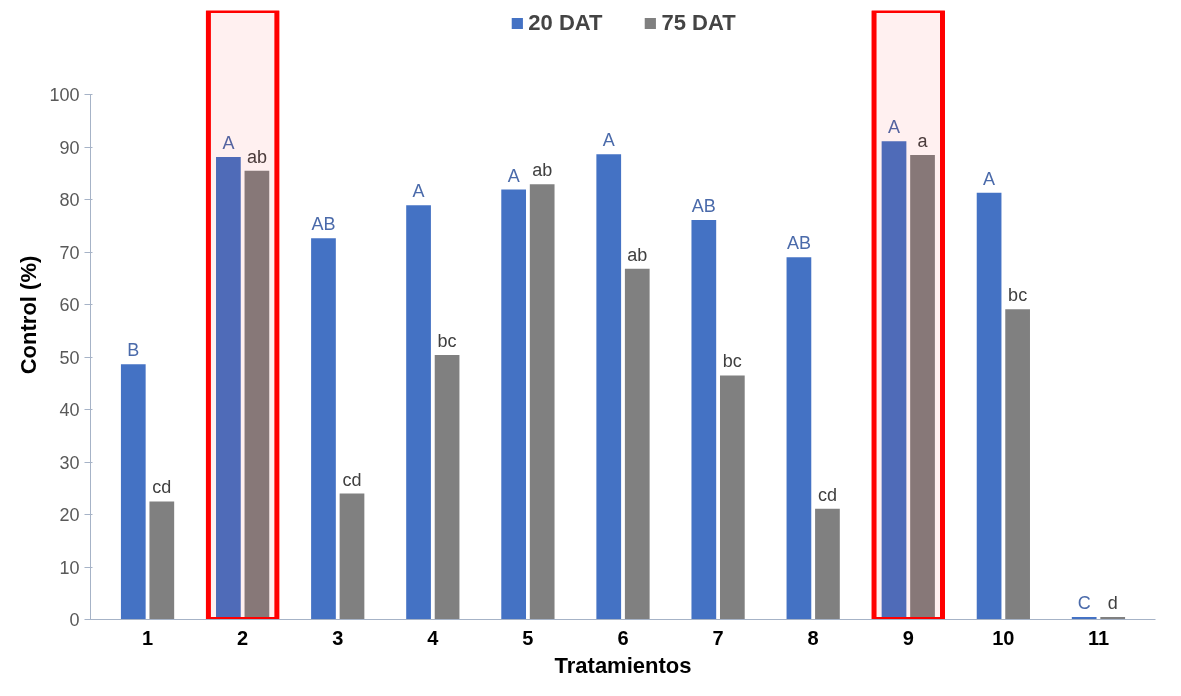 This screenshot has height=696, width=1181. Describe the element at coordinates (528, 637) in the screenshot. I see `x-tick-label: 5` at that location.